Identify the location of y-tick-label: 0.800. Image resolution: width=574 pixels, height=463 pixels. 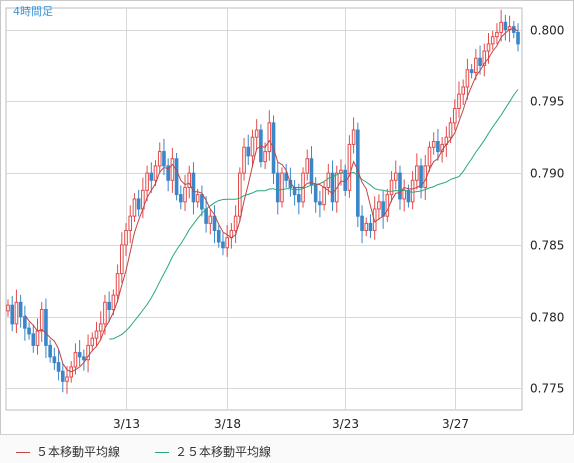
(547, 31).